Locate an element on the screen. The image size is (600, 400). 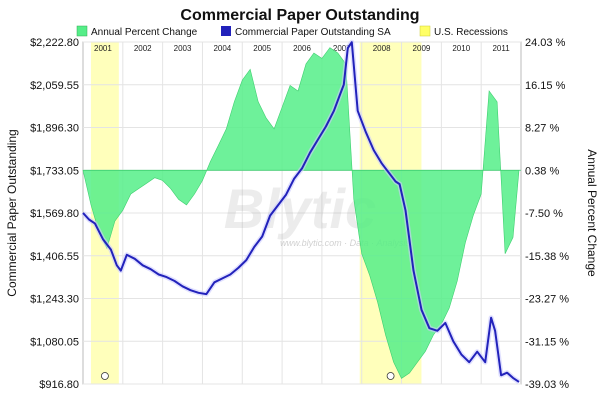
legend-label-commercial-paper-sa: Commercial Paper Outstanding SA is located at coordinates (313, 32).